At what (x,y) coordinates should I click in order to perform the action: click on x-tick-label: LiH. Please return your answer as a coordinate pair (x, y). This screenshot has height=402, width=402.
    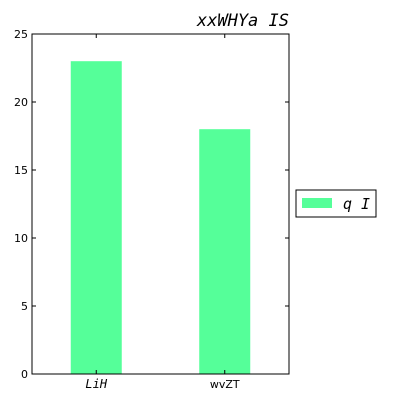
    Looking at the image, I should click on (96, 384).